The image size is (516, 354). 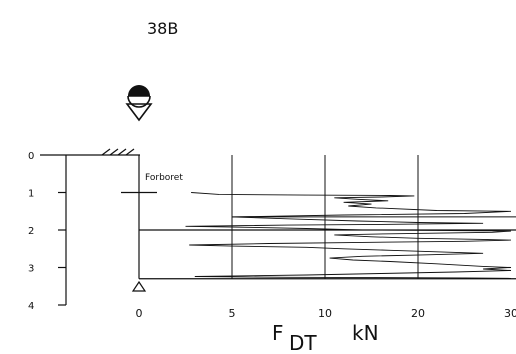 I want to click on depth-tick-label: 2, so click(x=31, y=231).